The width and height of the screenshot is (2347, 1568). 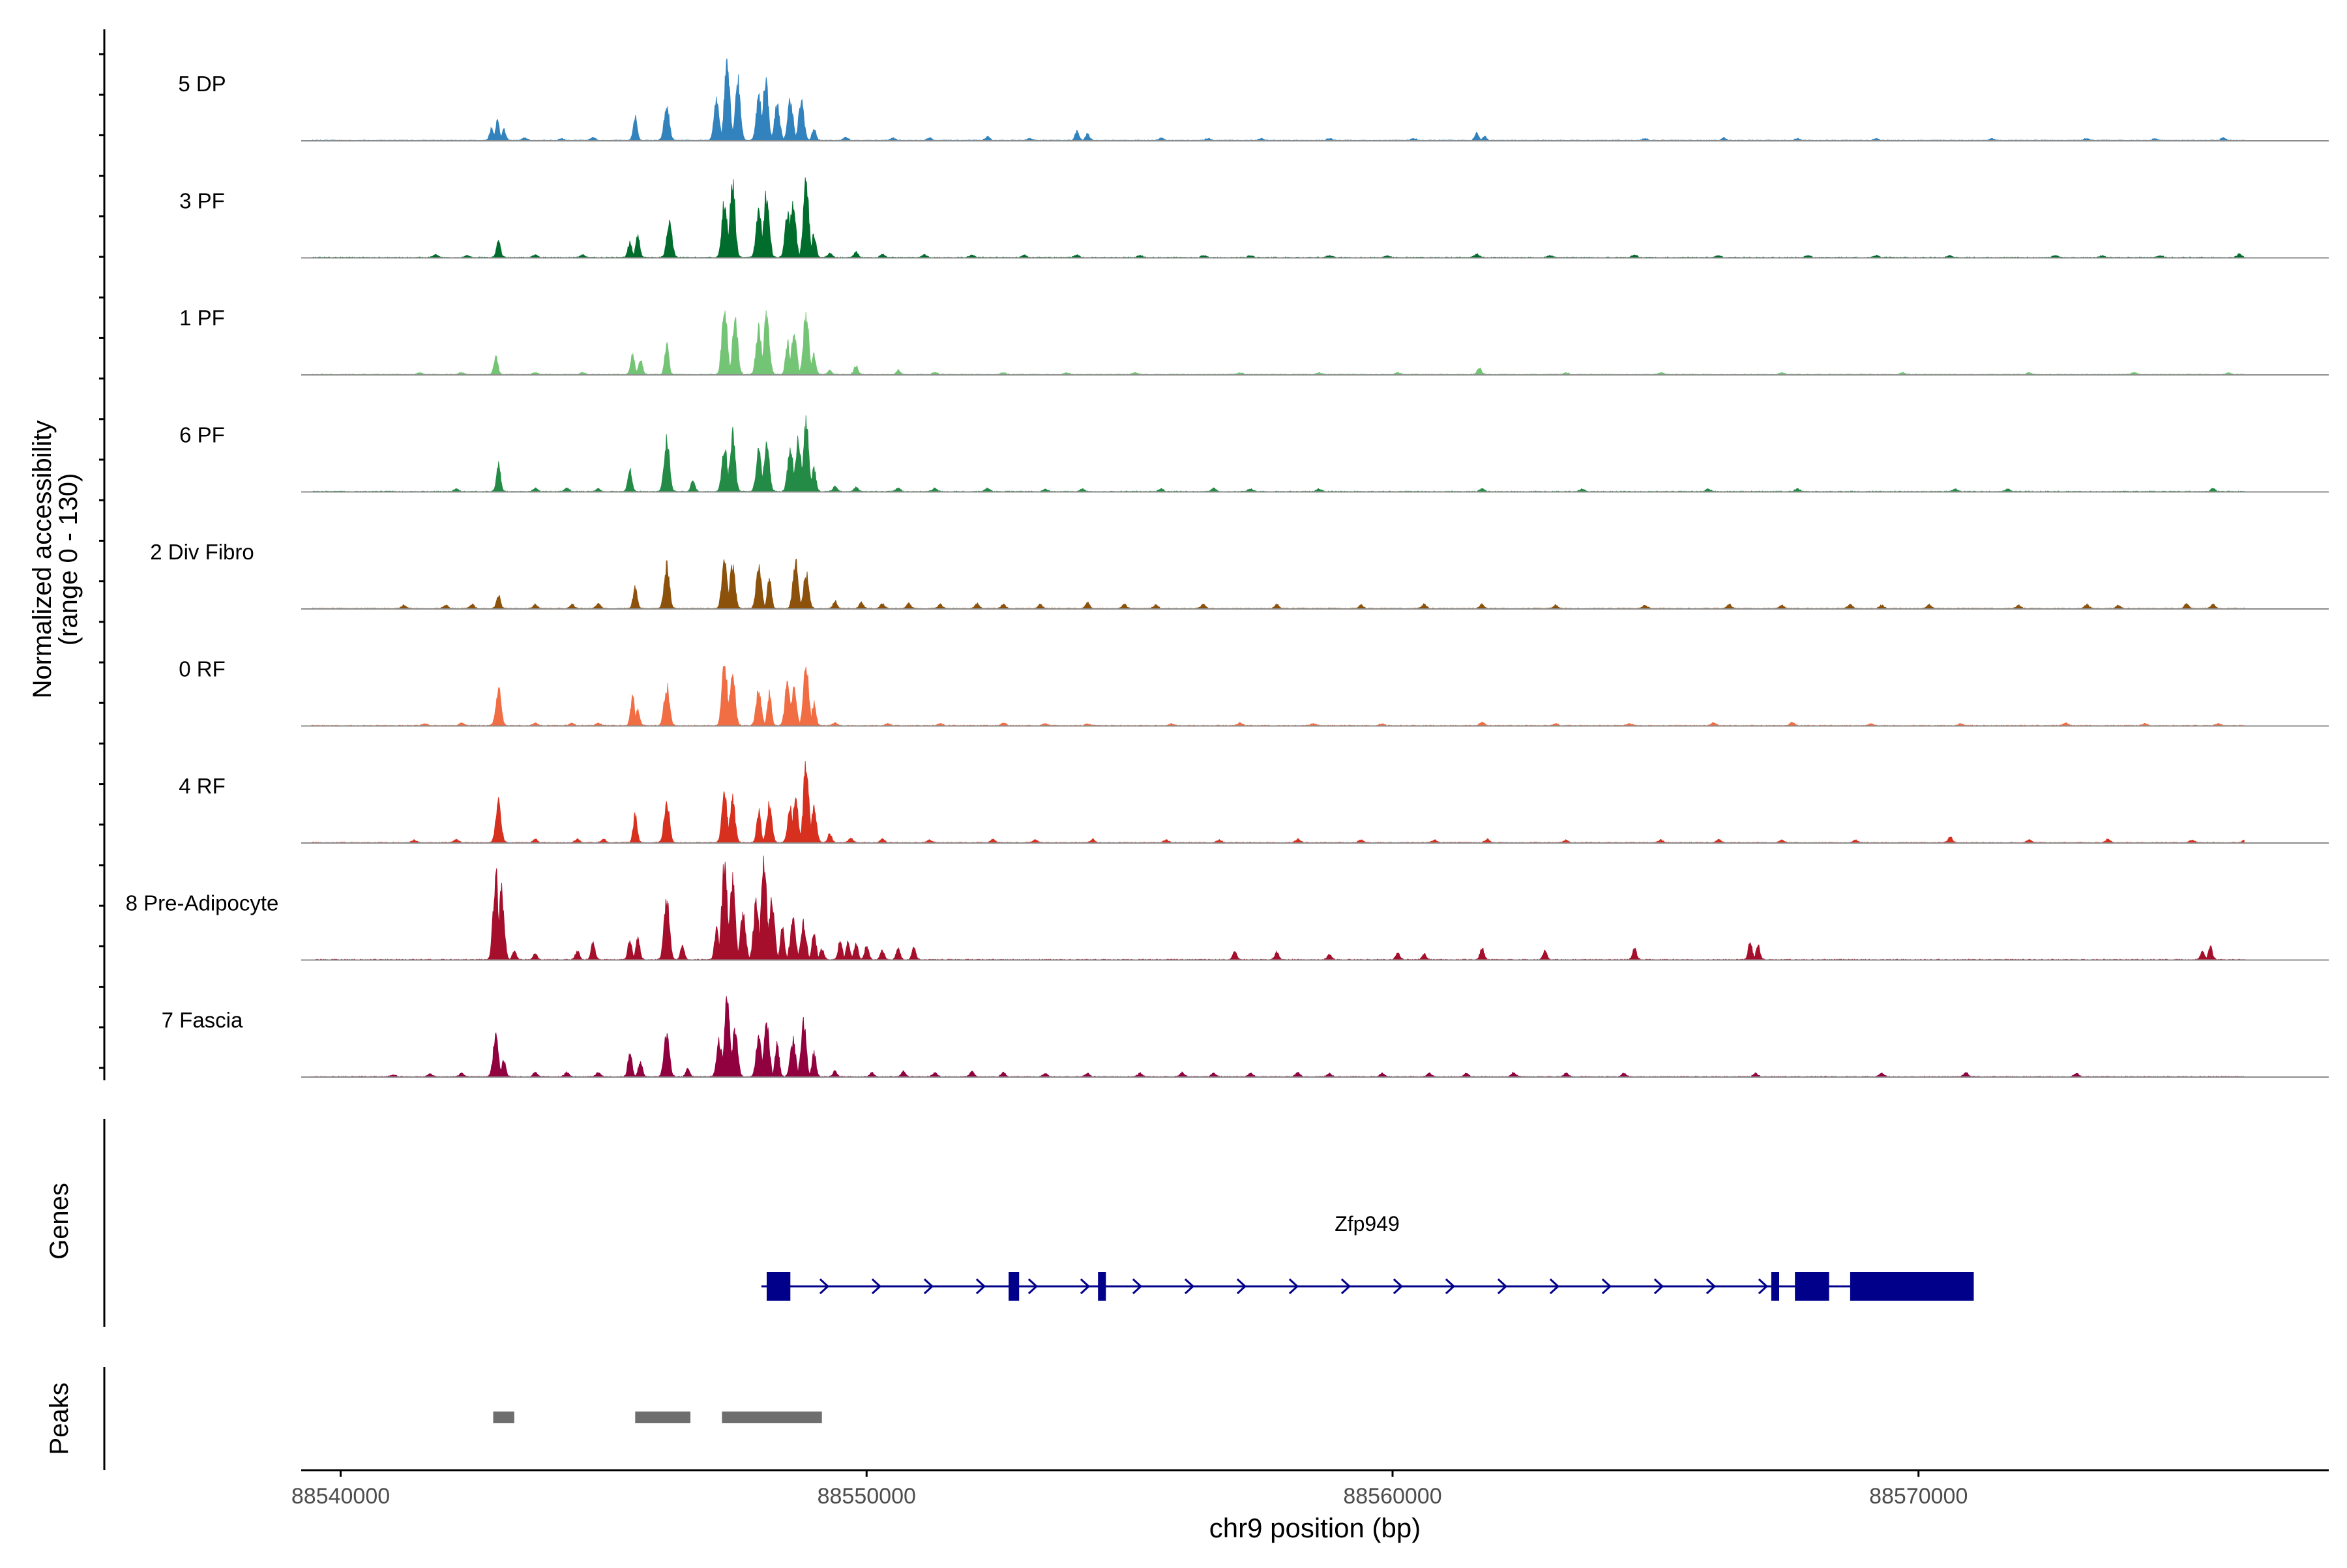 What do you see at coordinates (1310, 1489) in the screenshot?
I see `x-axis: 88540000 88550000 88560000 88570000` at bounding box center [1310, 1489].